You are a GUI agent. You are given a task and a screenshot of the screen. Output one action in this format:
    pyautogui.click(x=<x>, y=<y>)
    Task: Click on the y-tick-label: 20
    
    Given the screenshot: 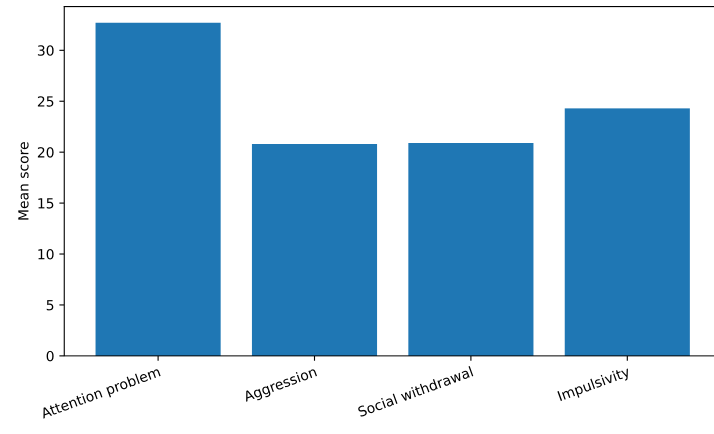 What is the action you would take?
    pyautogui.click(x=46, y=152)
    